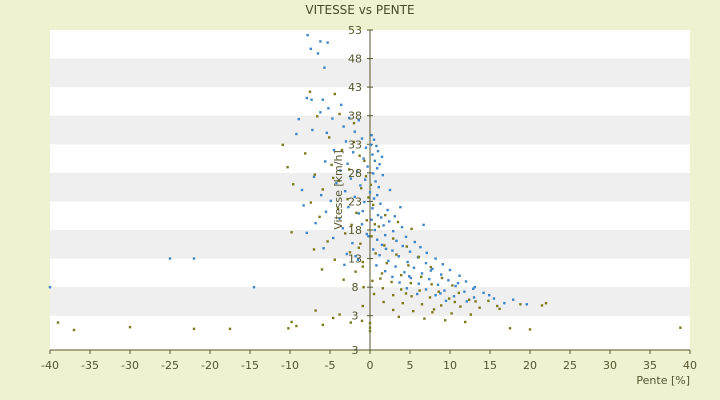 Image resolution: width=720 pixels, height=400 pixels. I want to click on chart-title: VITESSE vs PENTE, so click(360, 10).